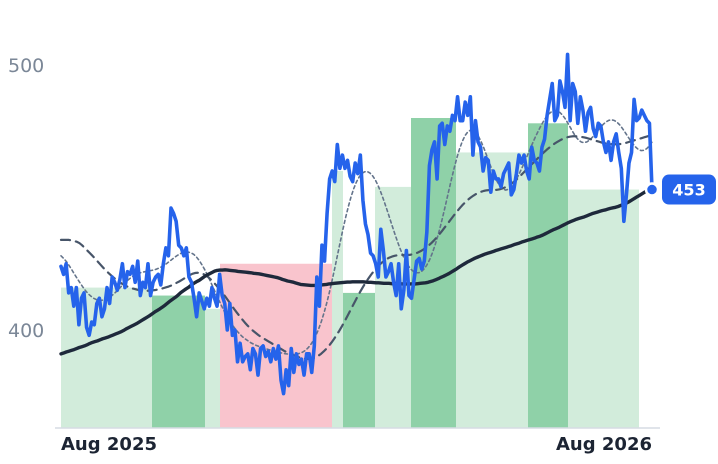 This screenshot has width=718, height=464. Describe the element at coordinates (604, 444) in the screenshot. I see `x-tick-label: Aug 2026` at that location.